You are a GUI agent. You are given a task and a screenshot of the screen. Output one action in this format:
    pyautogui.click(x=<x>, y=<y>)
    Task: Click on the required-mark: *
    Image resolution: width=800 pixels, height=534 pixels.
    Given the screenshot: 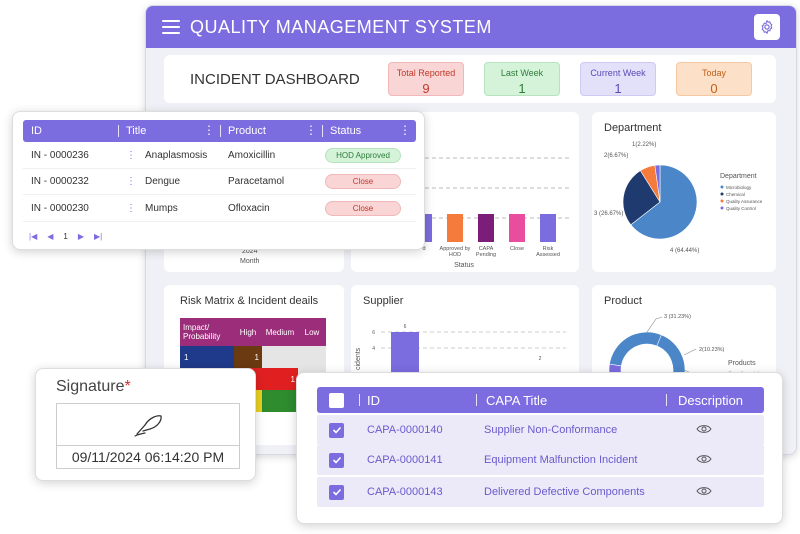 What is the action you would take?
    pyautogui.click(x=127, y=386)
    